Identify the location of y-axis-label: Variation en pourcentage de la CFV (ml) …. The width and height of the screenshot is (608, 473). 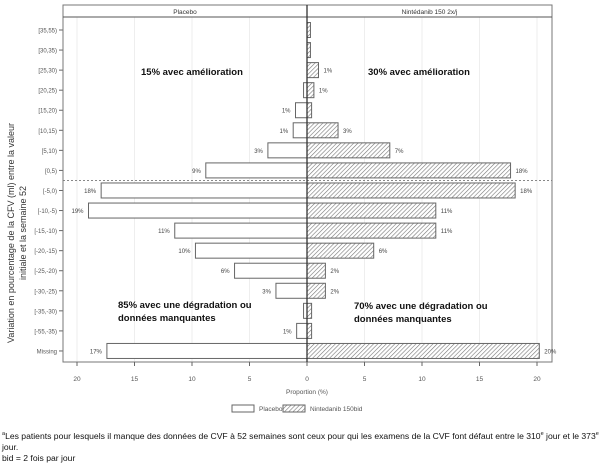
(11, 233).